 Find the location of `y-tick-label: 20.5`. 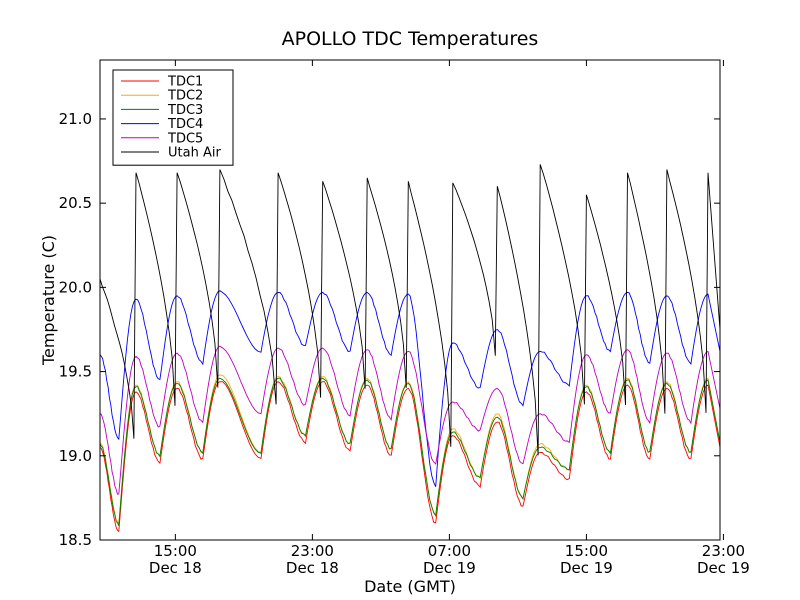

y-tick-label: 20.5 is located at coordinates (75, 203).